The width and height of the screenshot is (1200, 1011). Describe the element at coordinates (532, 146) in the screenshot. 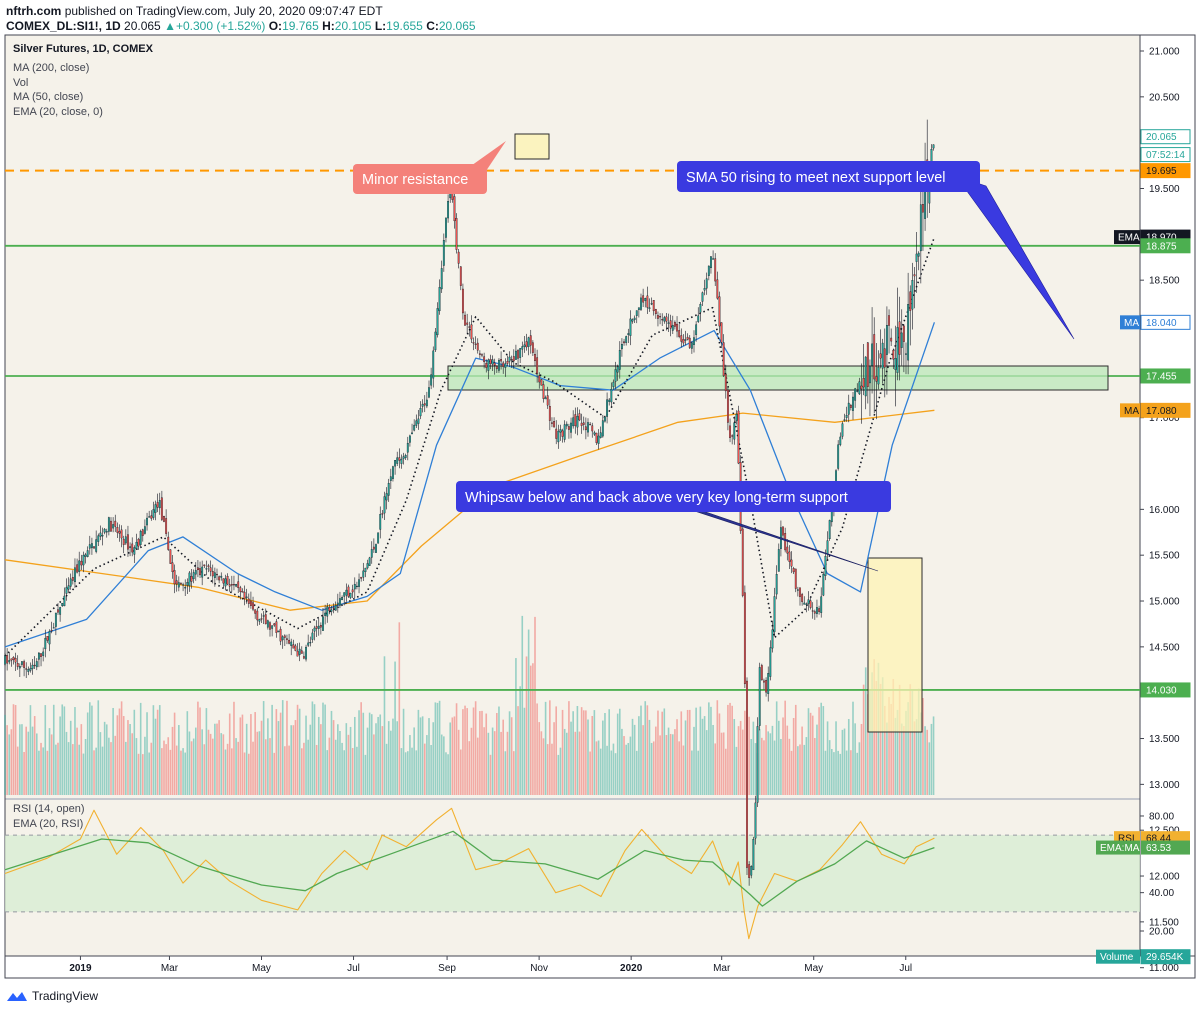

I see `resistance-box` at that location.